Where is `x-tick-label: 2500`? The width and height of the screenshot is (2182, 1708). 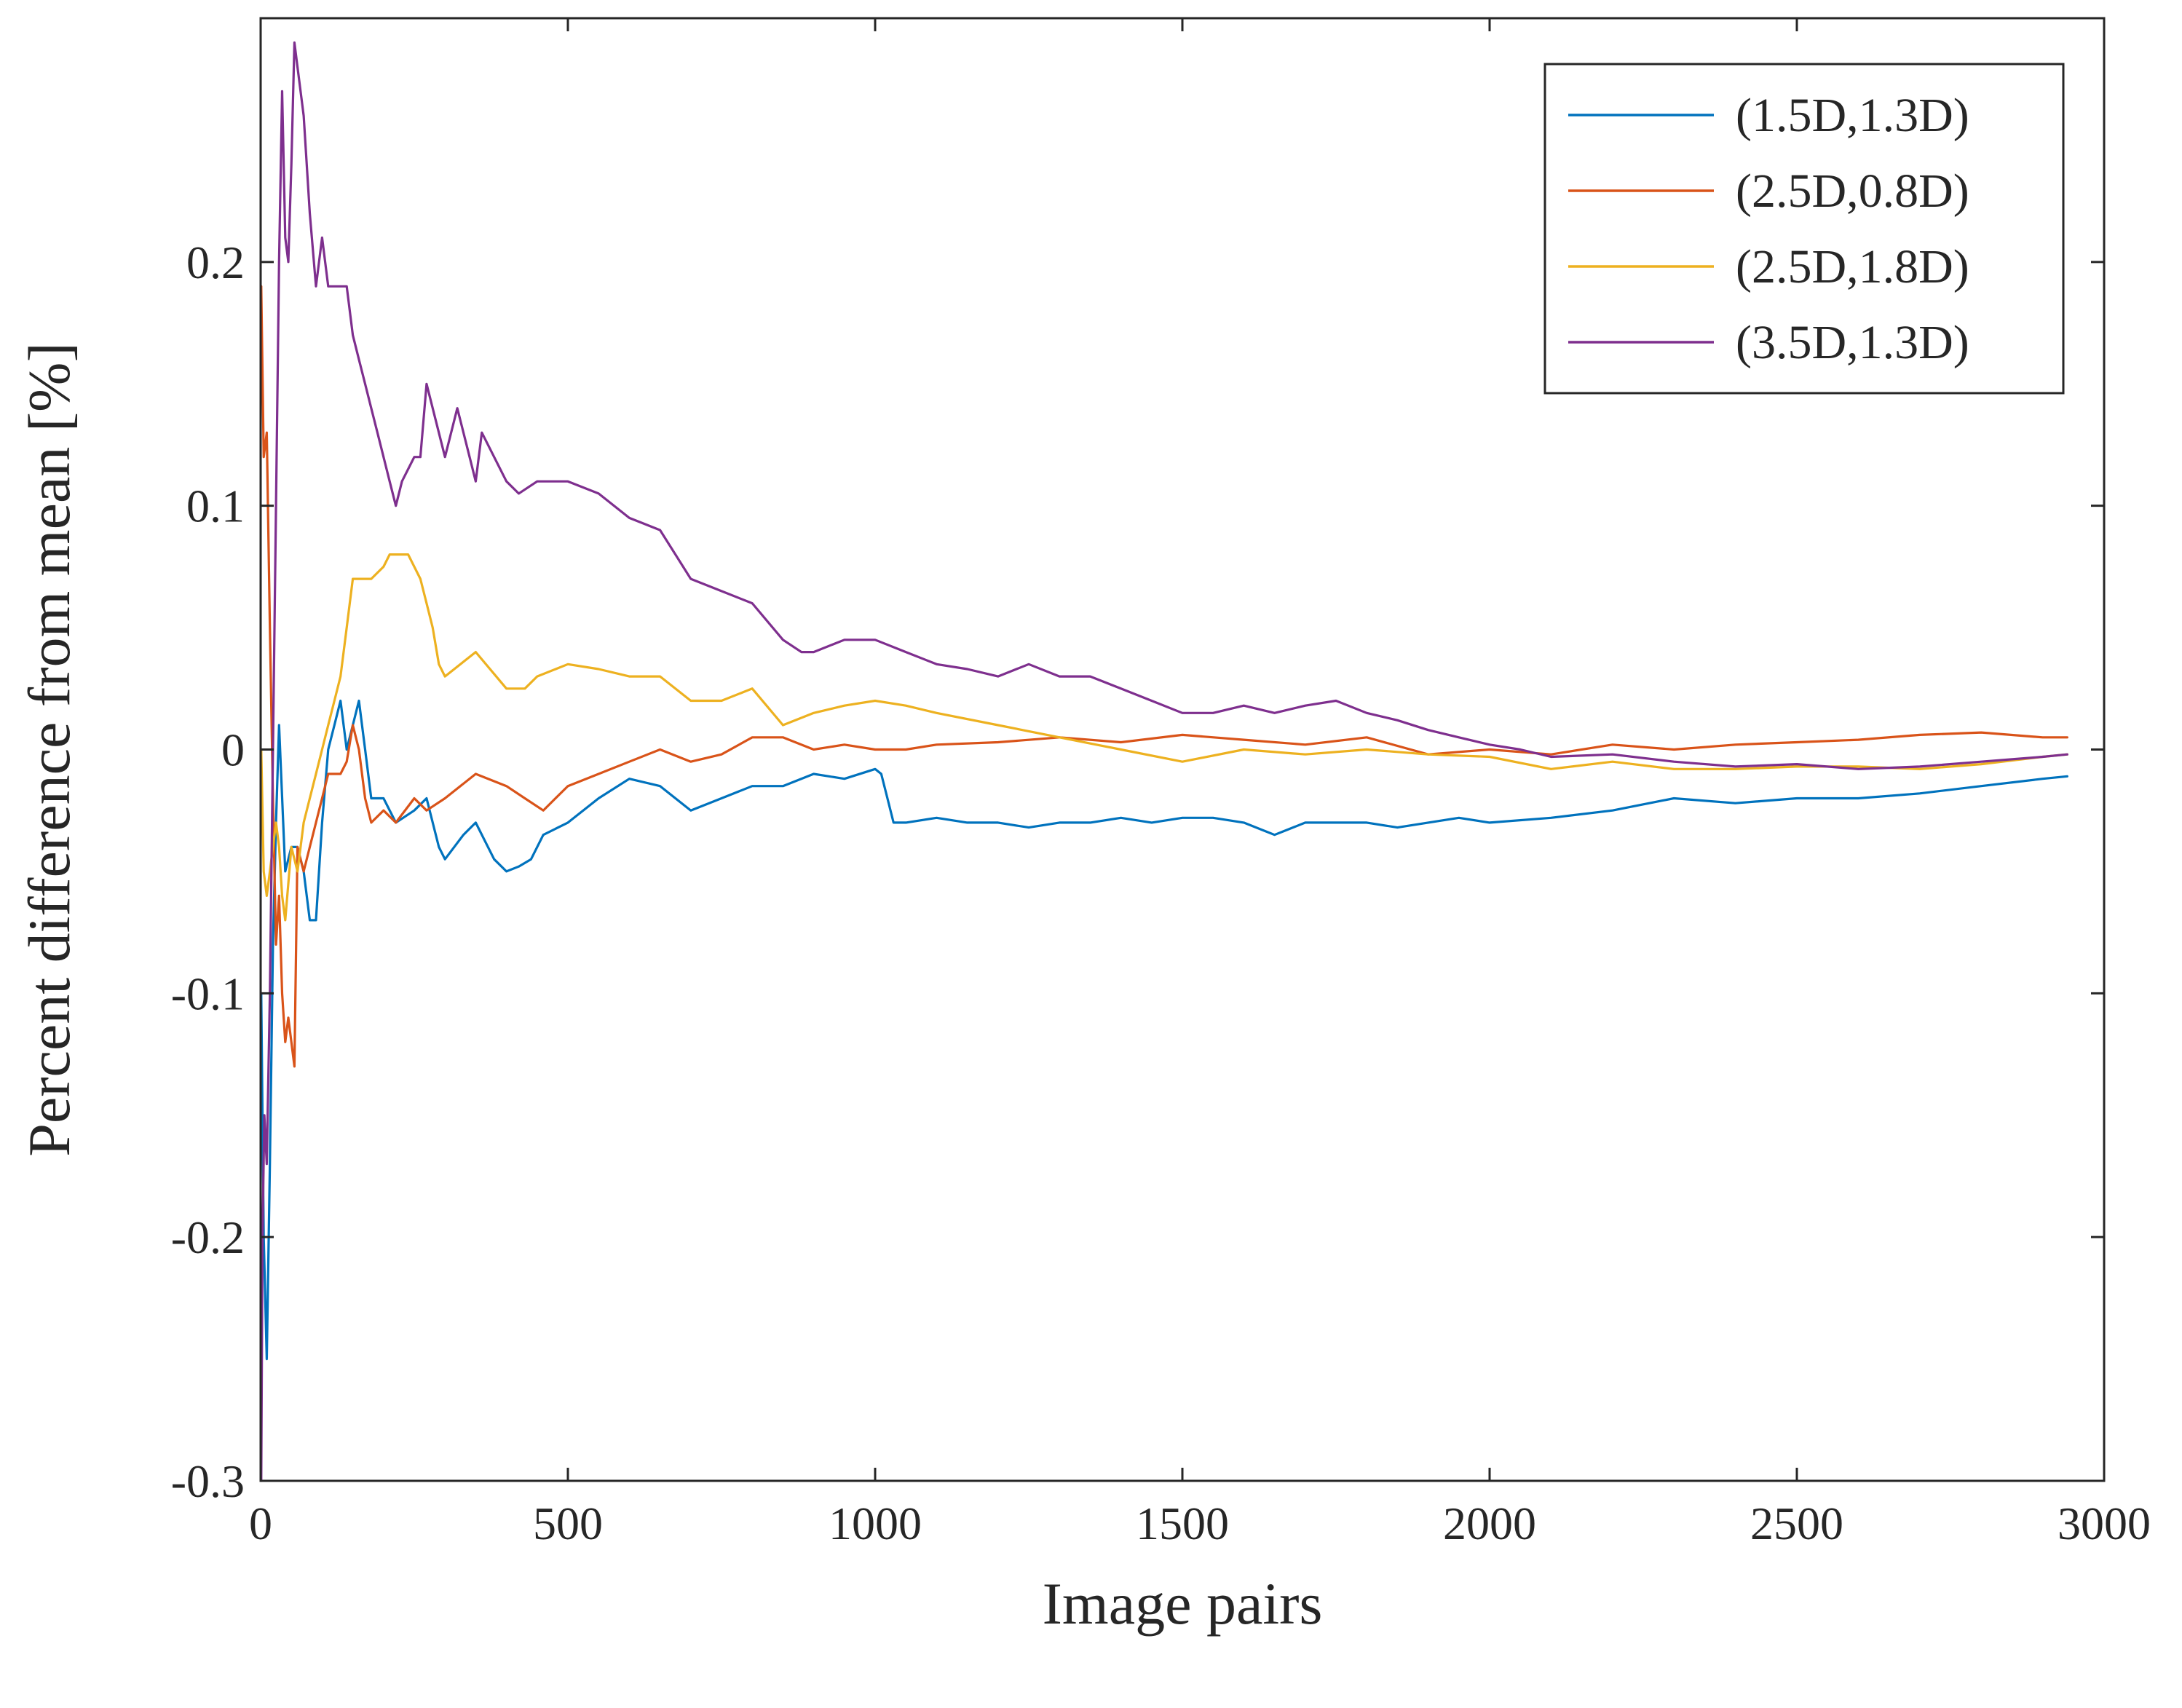 x-tick-label: 2500 is located at coordinates (1797, 1523).